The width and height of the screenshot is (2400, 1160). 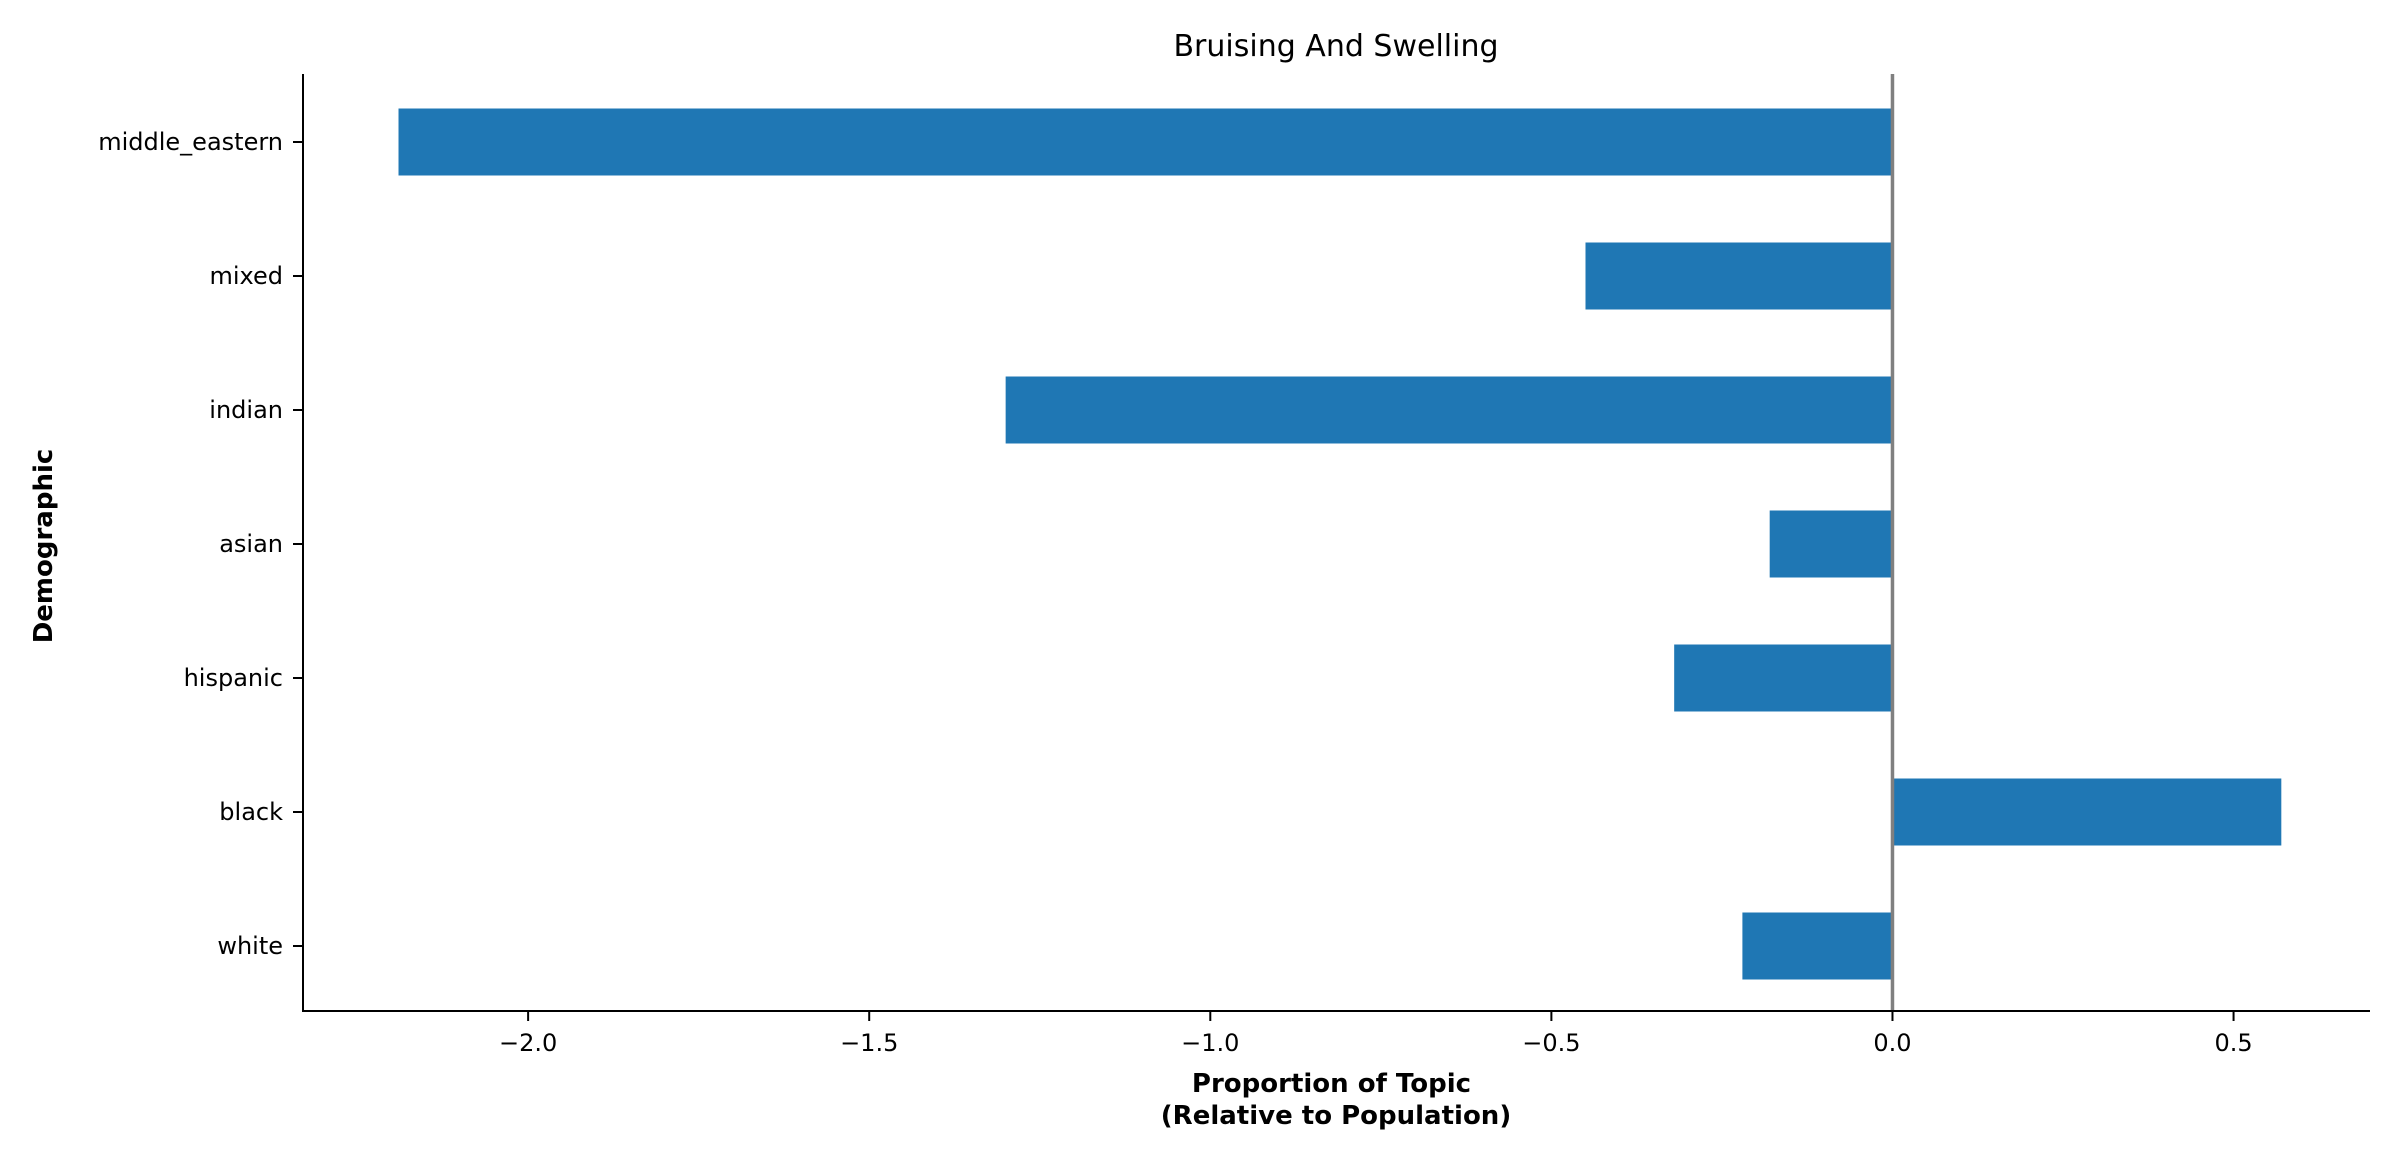 What do you see at coordinates (2087, 812) in the screenshot?
I see `bar-black` at bounding box center [2087, 812].